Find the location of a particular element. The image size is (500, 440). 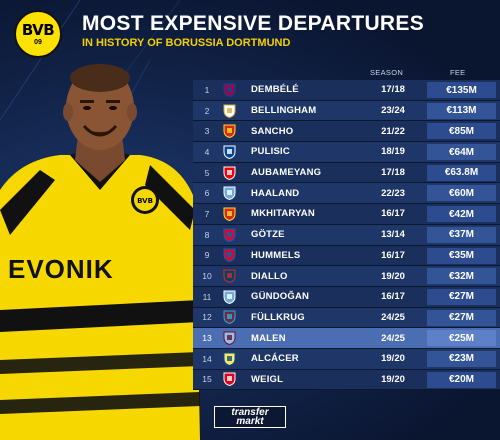

svg-text: BVB is located at coordinates (145, 201).